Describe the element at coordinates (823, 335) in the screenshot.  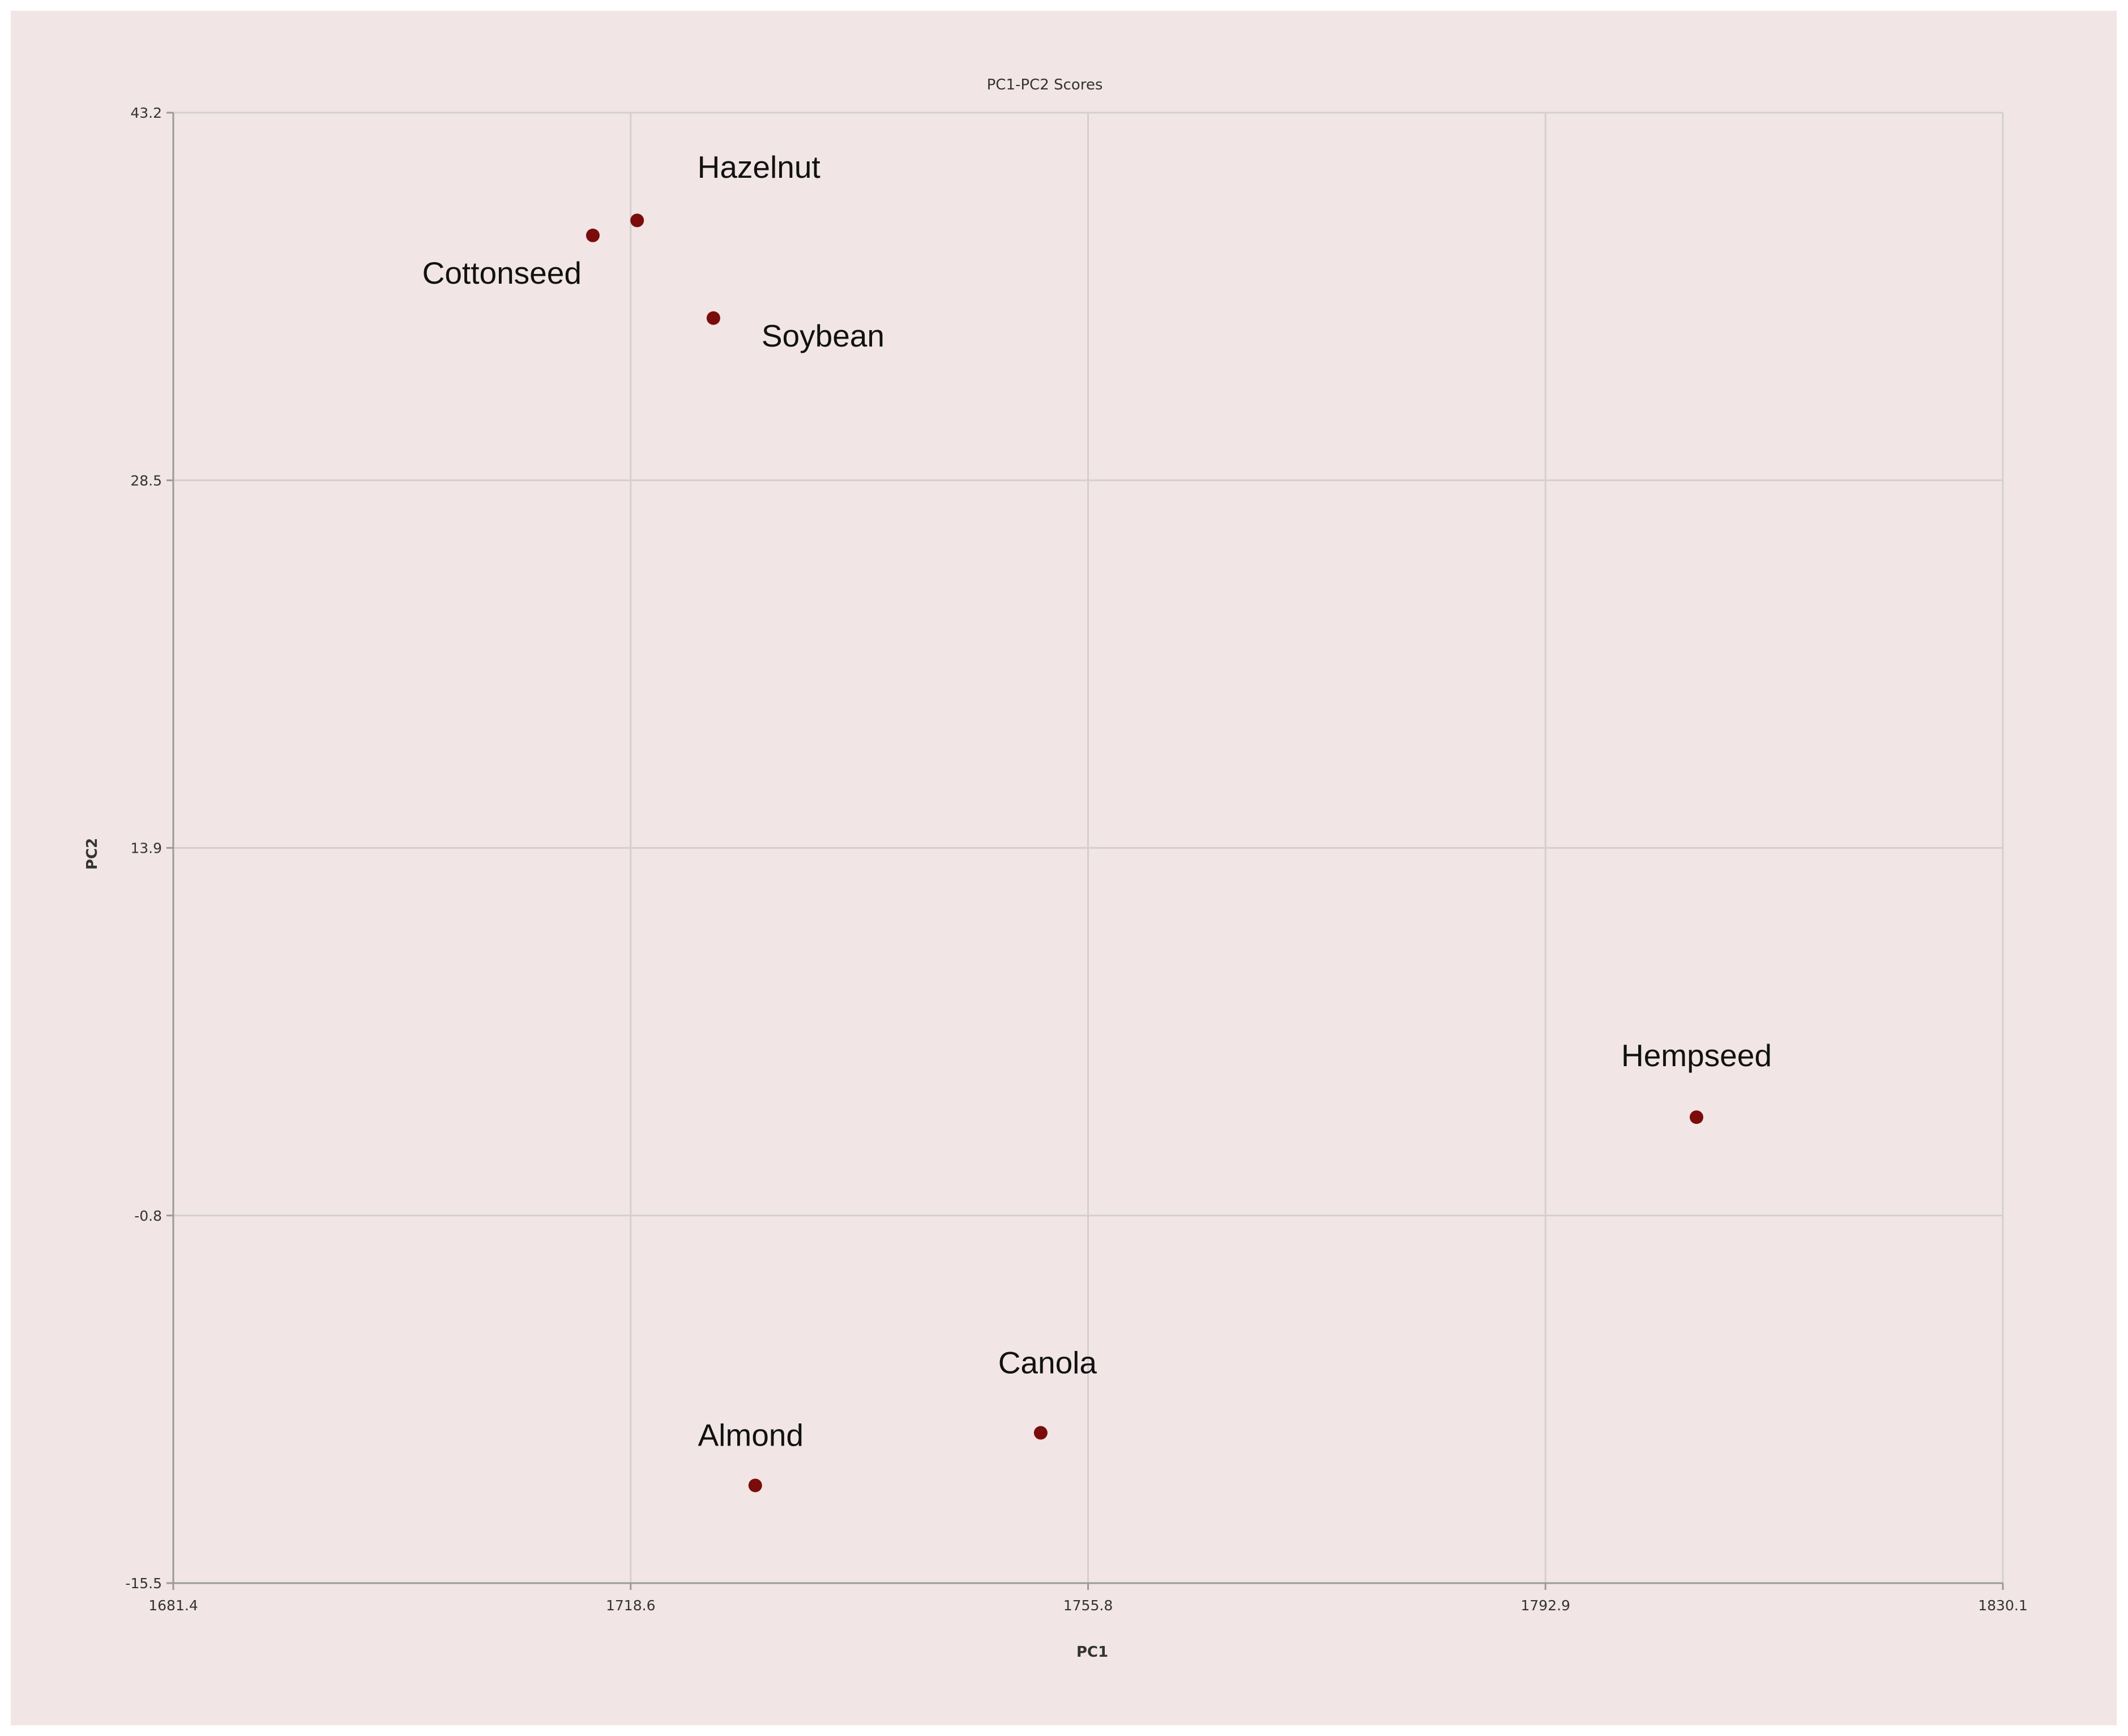
I see `point-label-soybean: Soybean` at that location.